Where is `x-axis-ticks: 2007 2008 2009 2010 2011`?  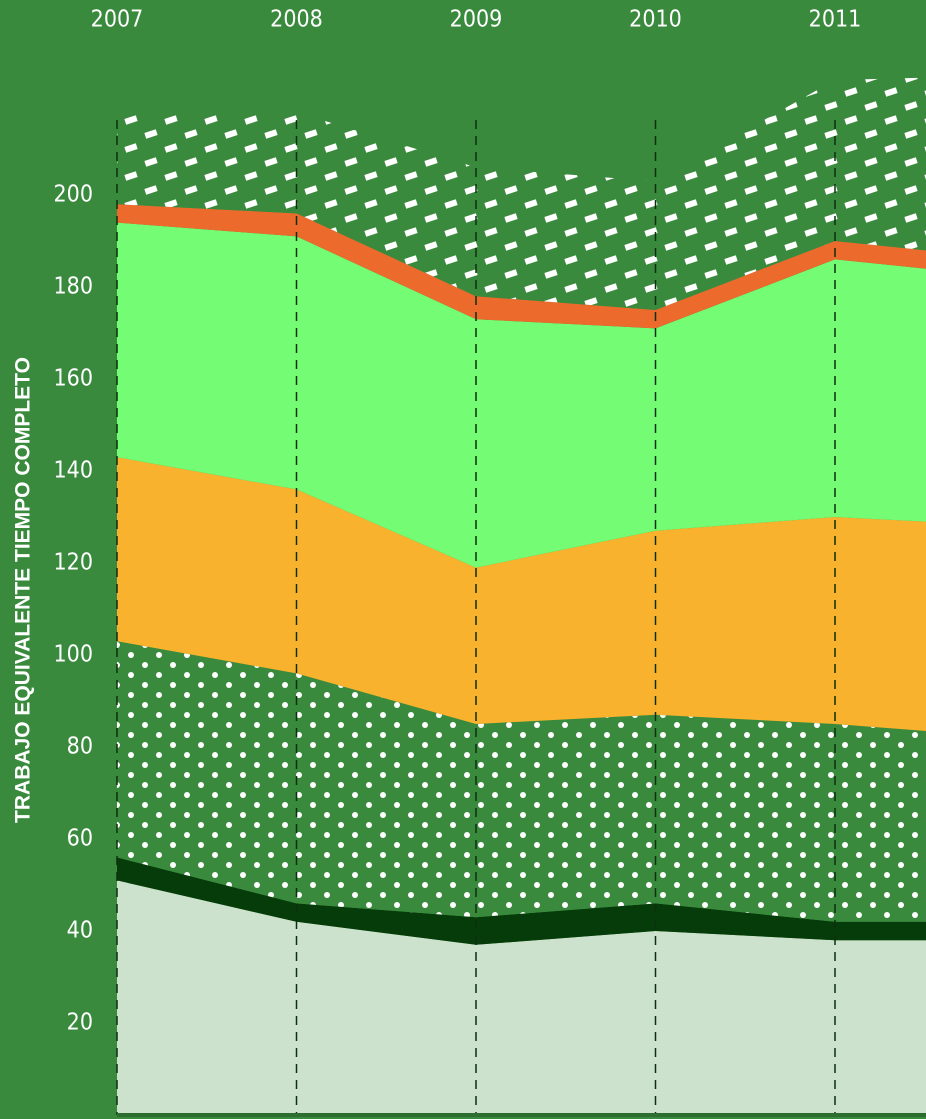
x-axis-ticks: 2007 2008 2009 2010 2011 is located at coordinates (476, 20).